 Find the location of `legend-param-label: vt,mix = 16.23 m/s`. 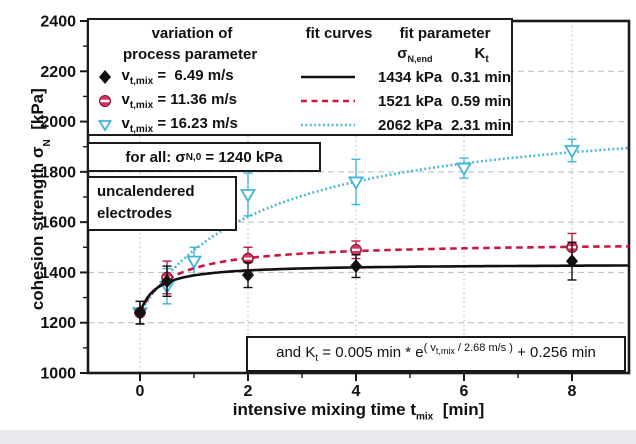

legend-param-label: vt,mix = 16.23 m/s is located at coordinates (179, 125).